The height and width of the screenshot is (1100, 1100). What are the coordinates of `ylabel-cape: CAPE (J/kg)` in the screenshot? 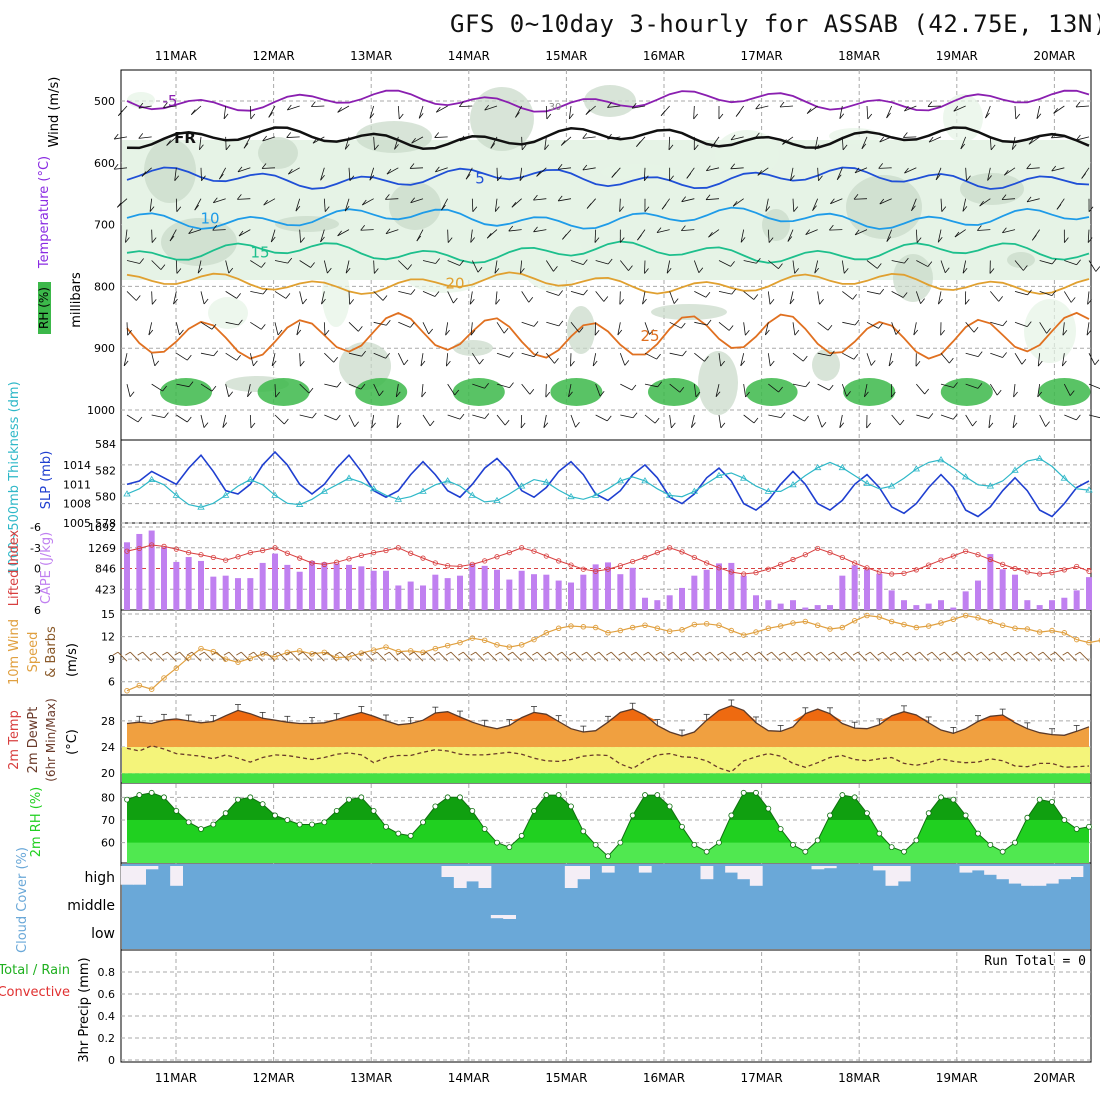 It's located at (46, 568).